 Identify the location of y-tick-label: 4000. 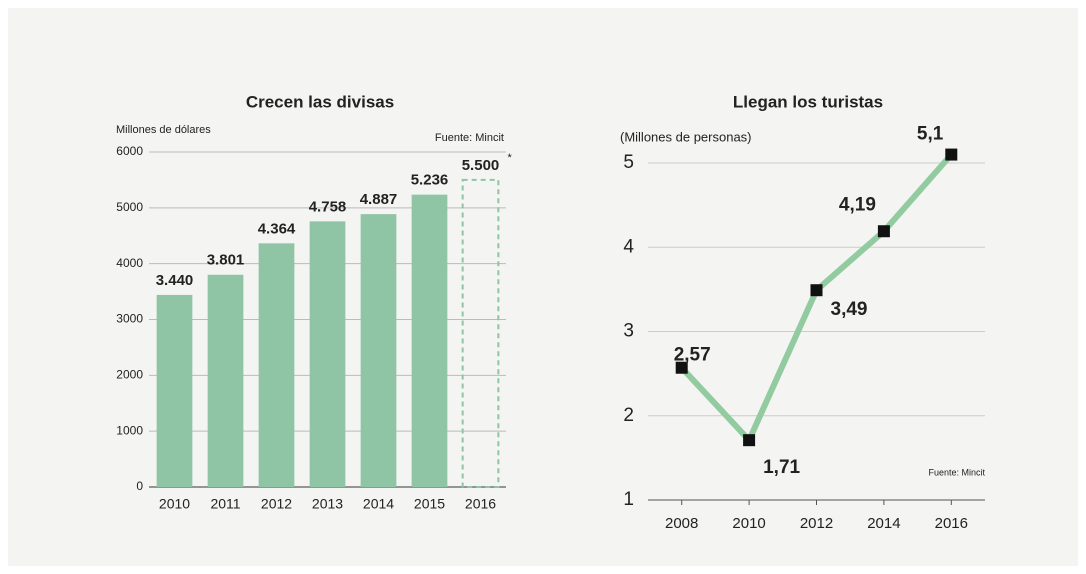
(129, 263).